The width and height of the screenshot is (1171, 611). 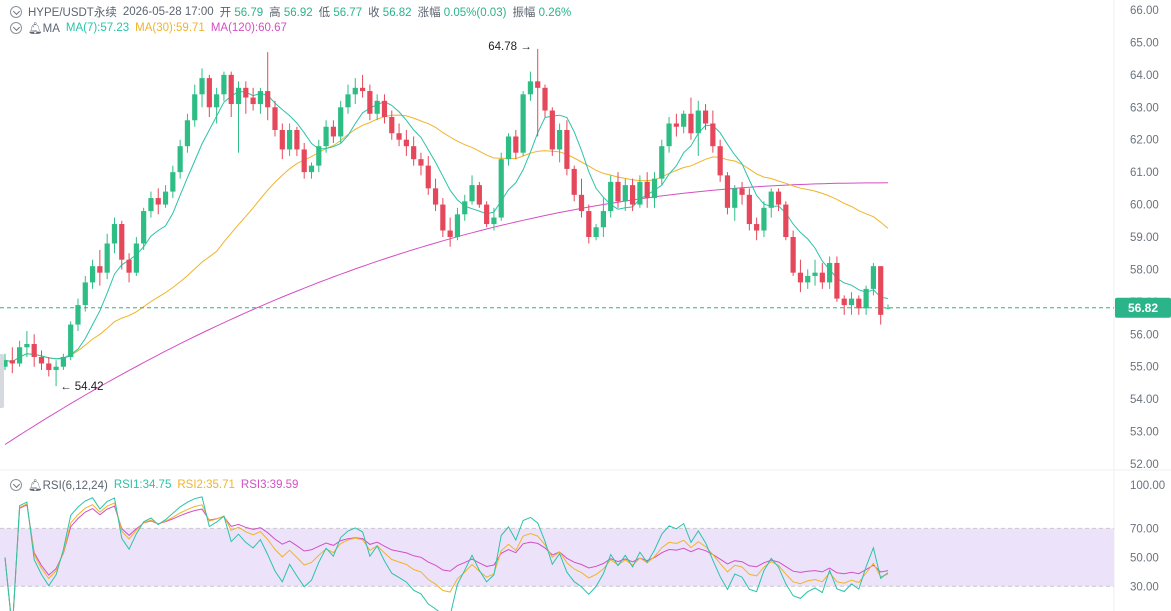 What do you see at coordinates (16, 12) in the screenshot?
I see `collapse-chevron-icon` at bounding box center [16, 12].